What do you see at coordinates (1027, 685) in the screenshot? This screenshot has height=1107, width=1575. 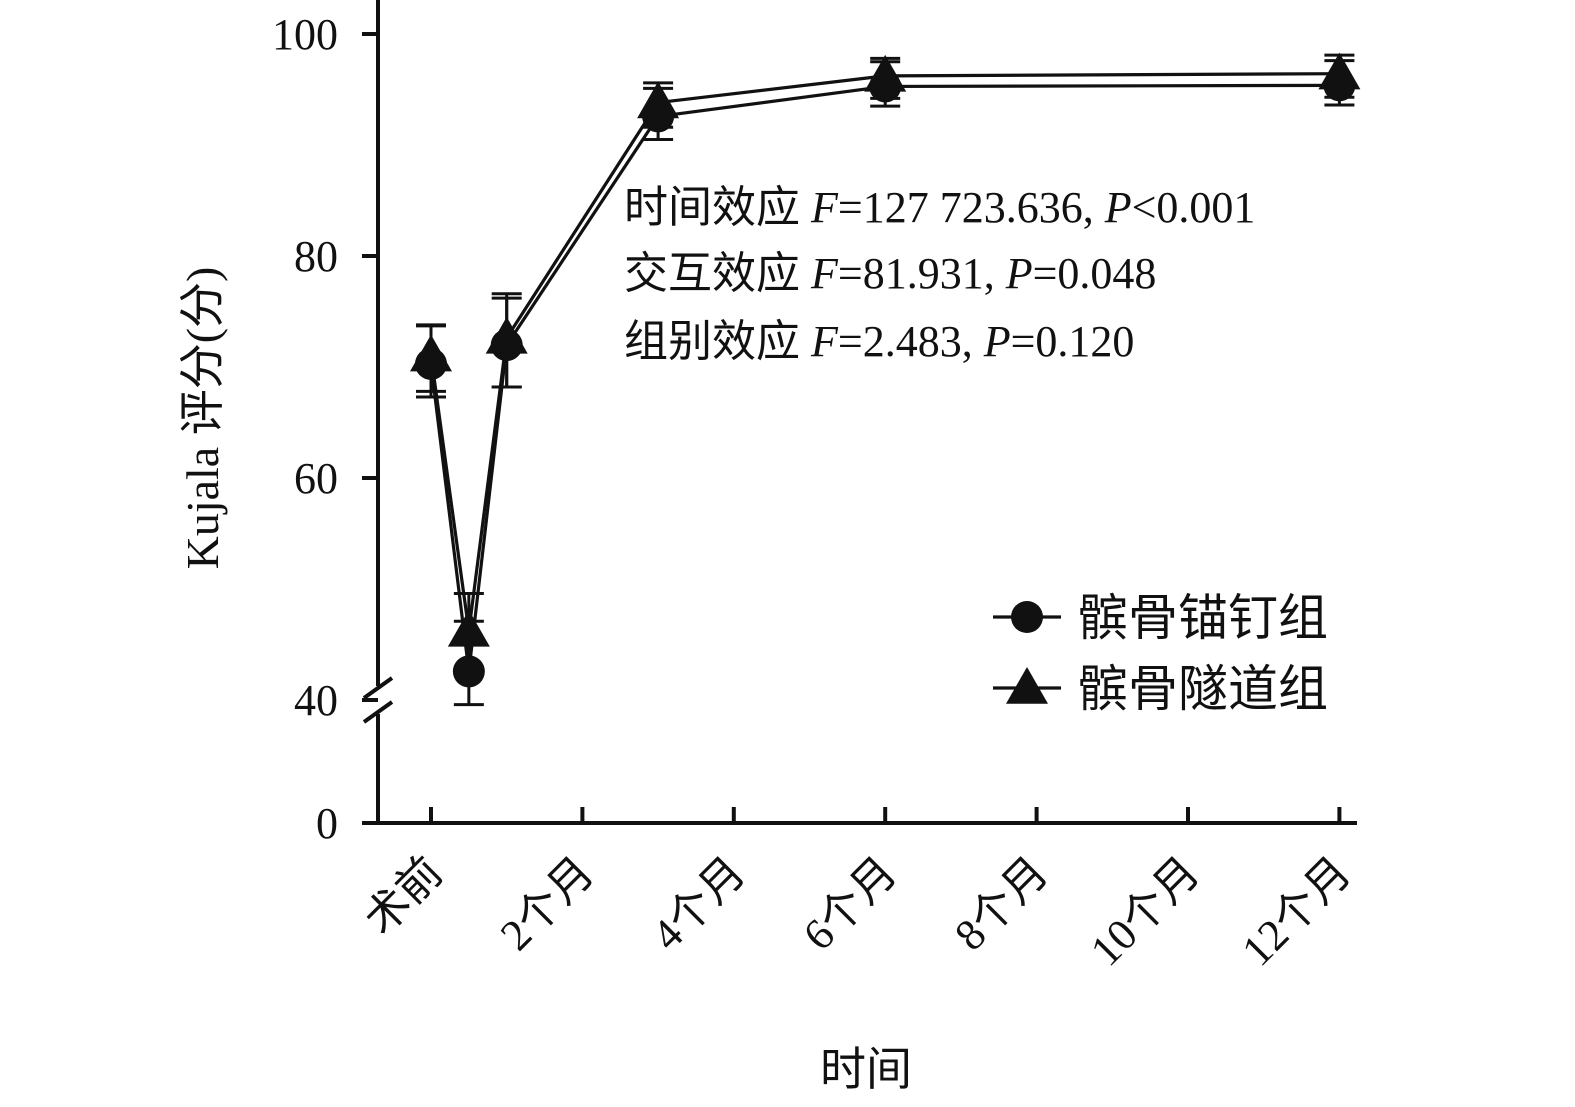 I see `legend-marker-triangle` at bounding box center [1027, 685].